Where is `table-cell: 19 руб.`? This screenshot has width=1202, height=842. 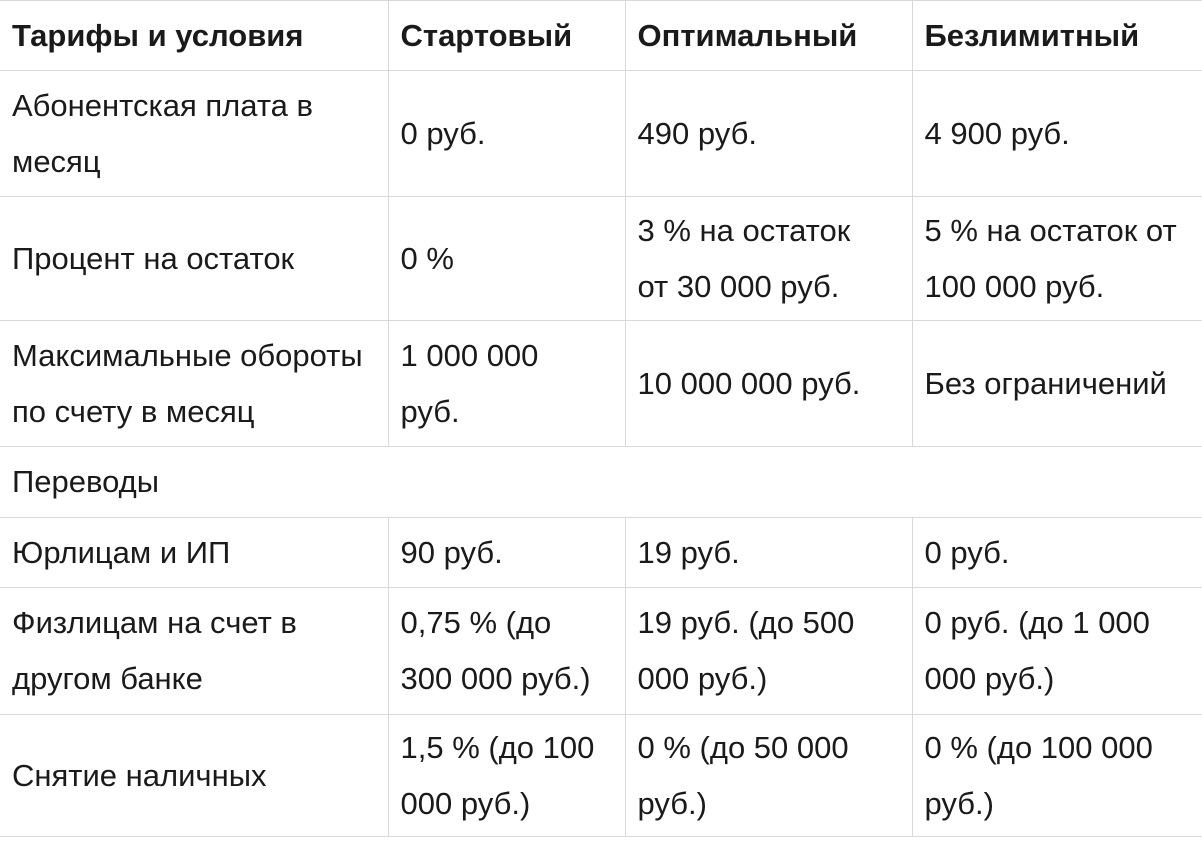 table-cell: 19 руб. is located at coordinates (768, 552).